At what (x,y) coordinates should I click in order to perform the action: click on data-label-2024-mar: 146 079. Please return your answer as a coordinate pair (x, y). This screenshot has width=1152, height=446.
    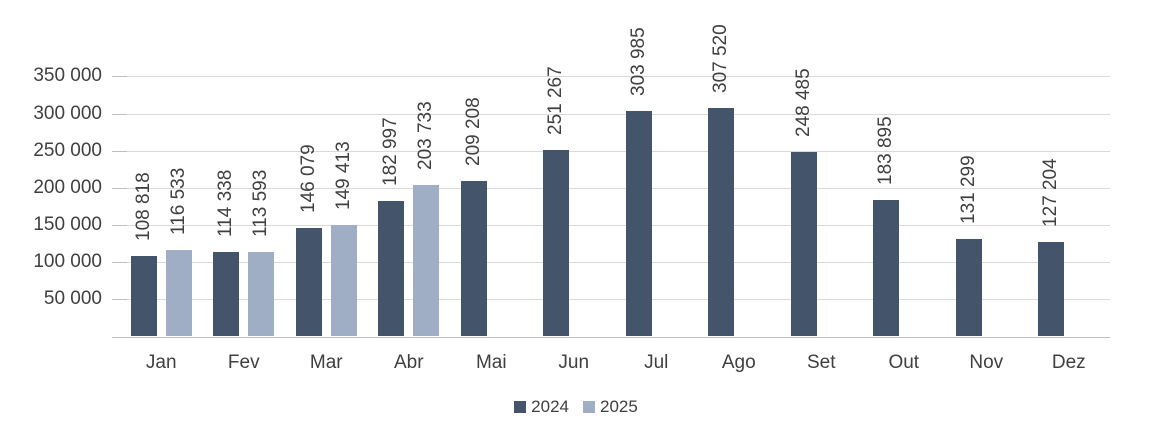
    Looking at the image, I should click on (308, 178).